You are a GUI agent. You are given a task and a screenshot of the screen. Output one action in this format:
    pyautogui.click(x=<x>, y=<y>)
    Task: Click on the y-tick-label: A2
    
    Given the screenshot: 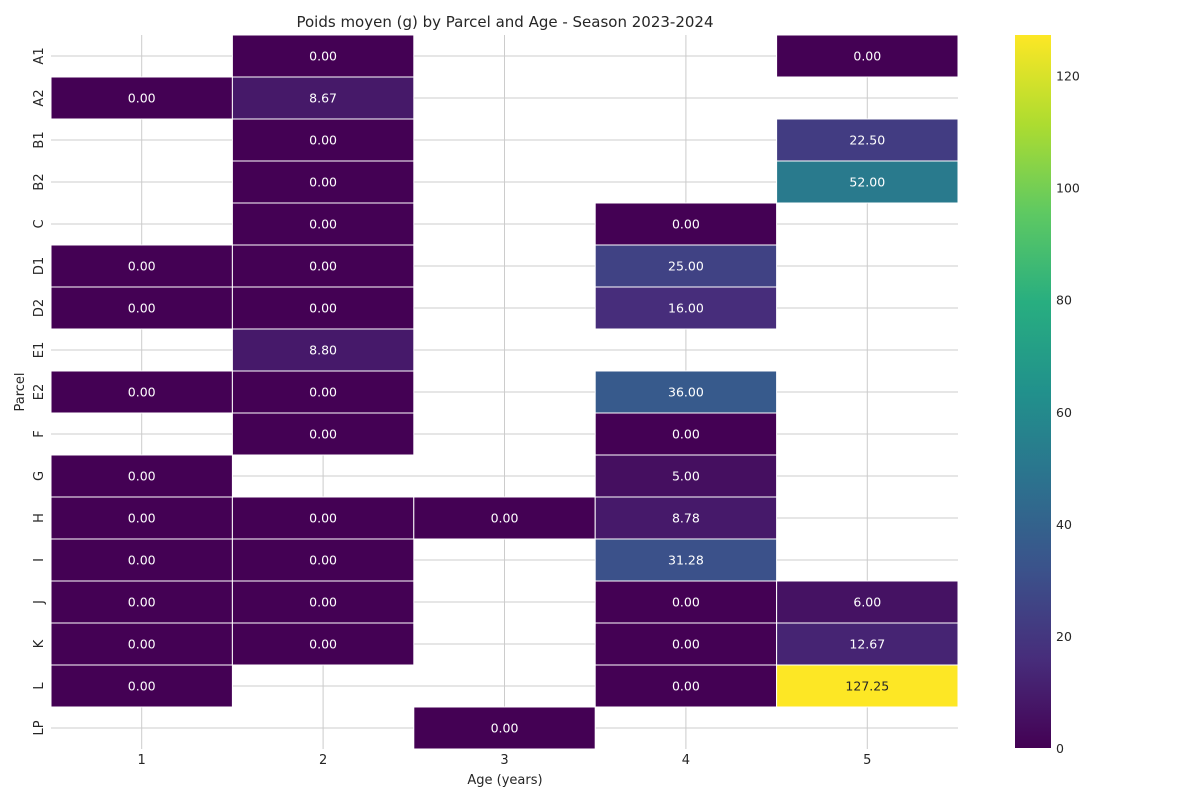 What is the action you would take?
    pyautogui.click(x=39, y=97)
    